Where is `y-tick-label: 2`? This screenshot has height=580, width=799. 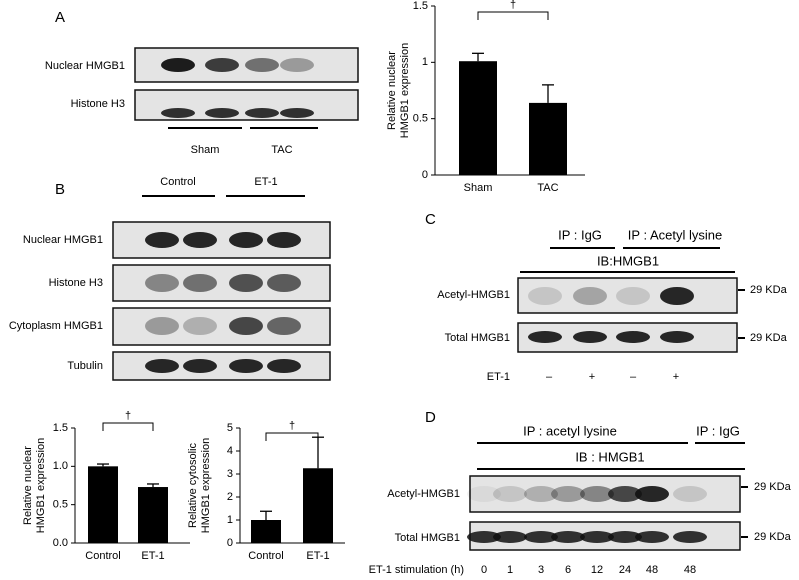 y-tick-label: 2 is located at coordinates (230, 497).